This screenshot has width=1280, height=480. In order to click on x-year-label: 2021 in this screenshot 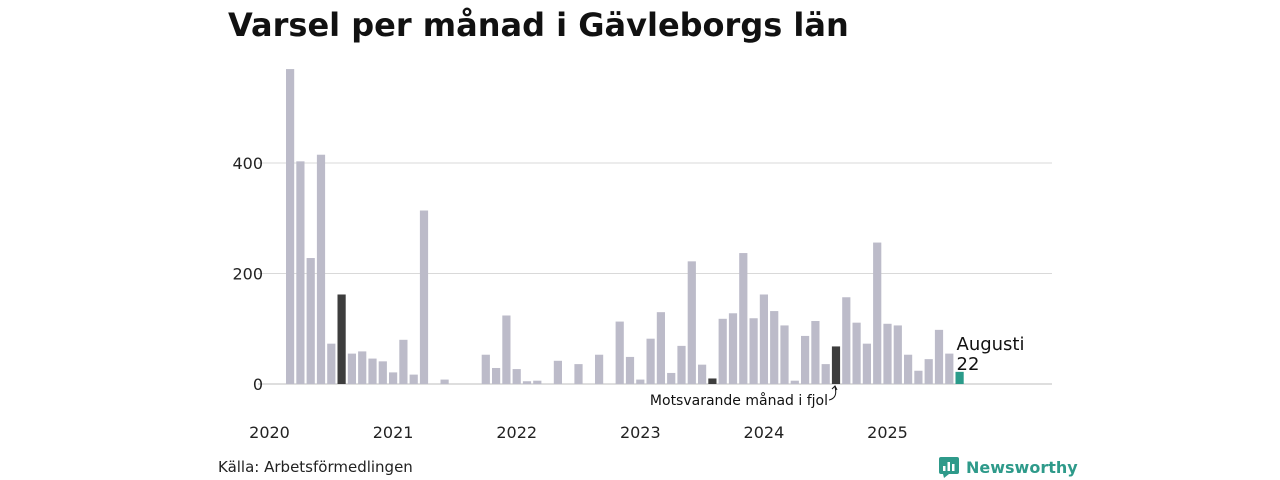, I will do `click(393, 432)`.